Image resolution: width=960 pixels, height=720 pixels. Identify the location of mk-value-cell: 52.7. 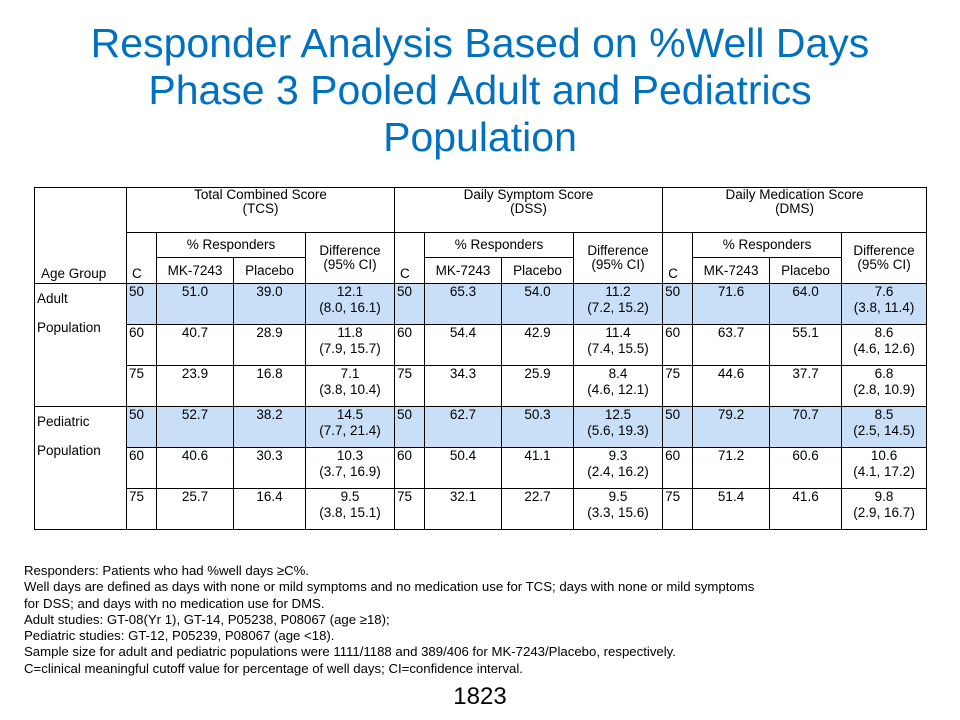
(195, 427).